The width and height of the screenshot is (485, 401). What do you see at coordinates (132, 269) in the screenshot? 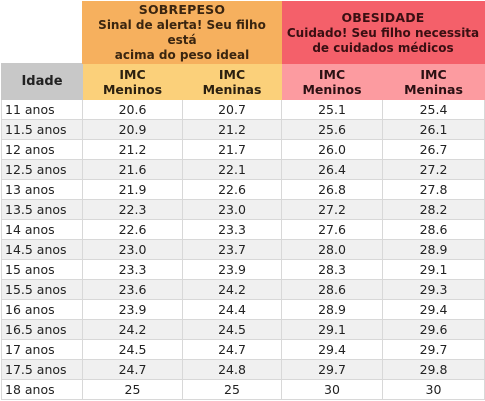
I see `sobrepeso-meninos-cell: 23.3` at bounding box center [132, 269].